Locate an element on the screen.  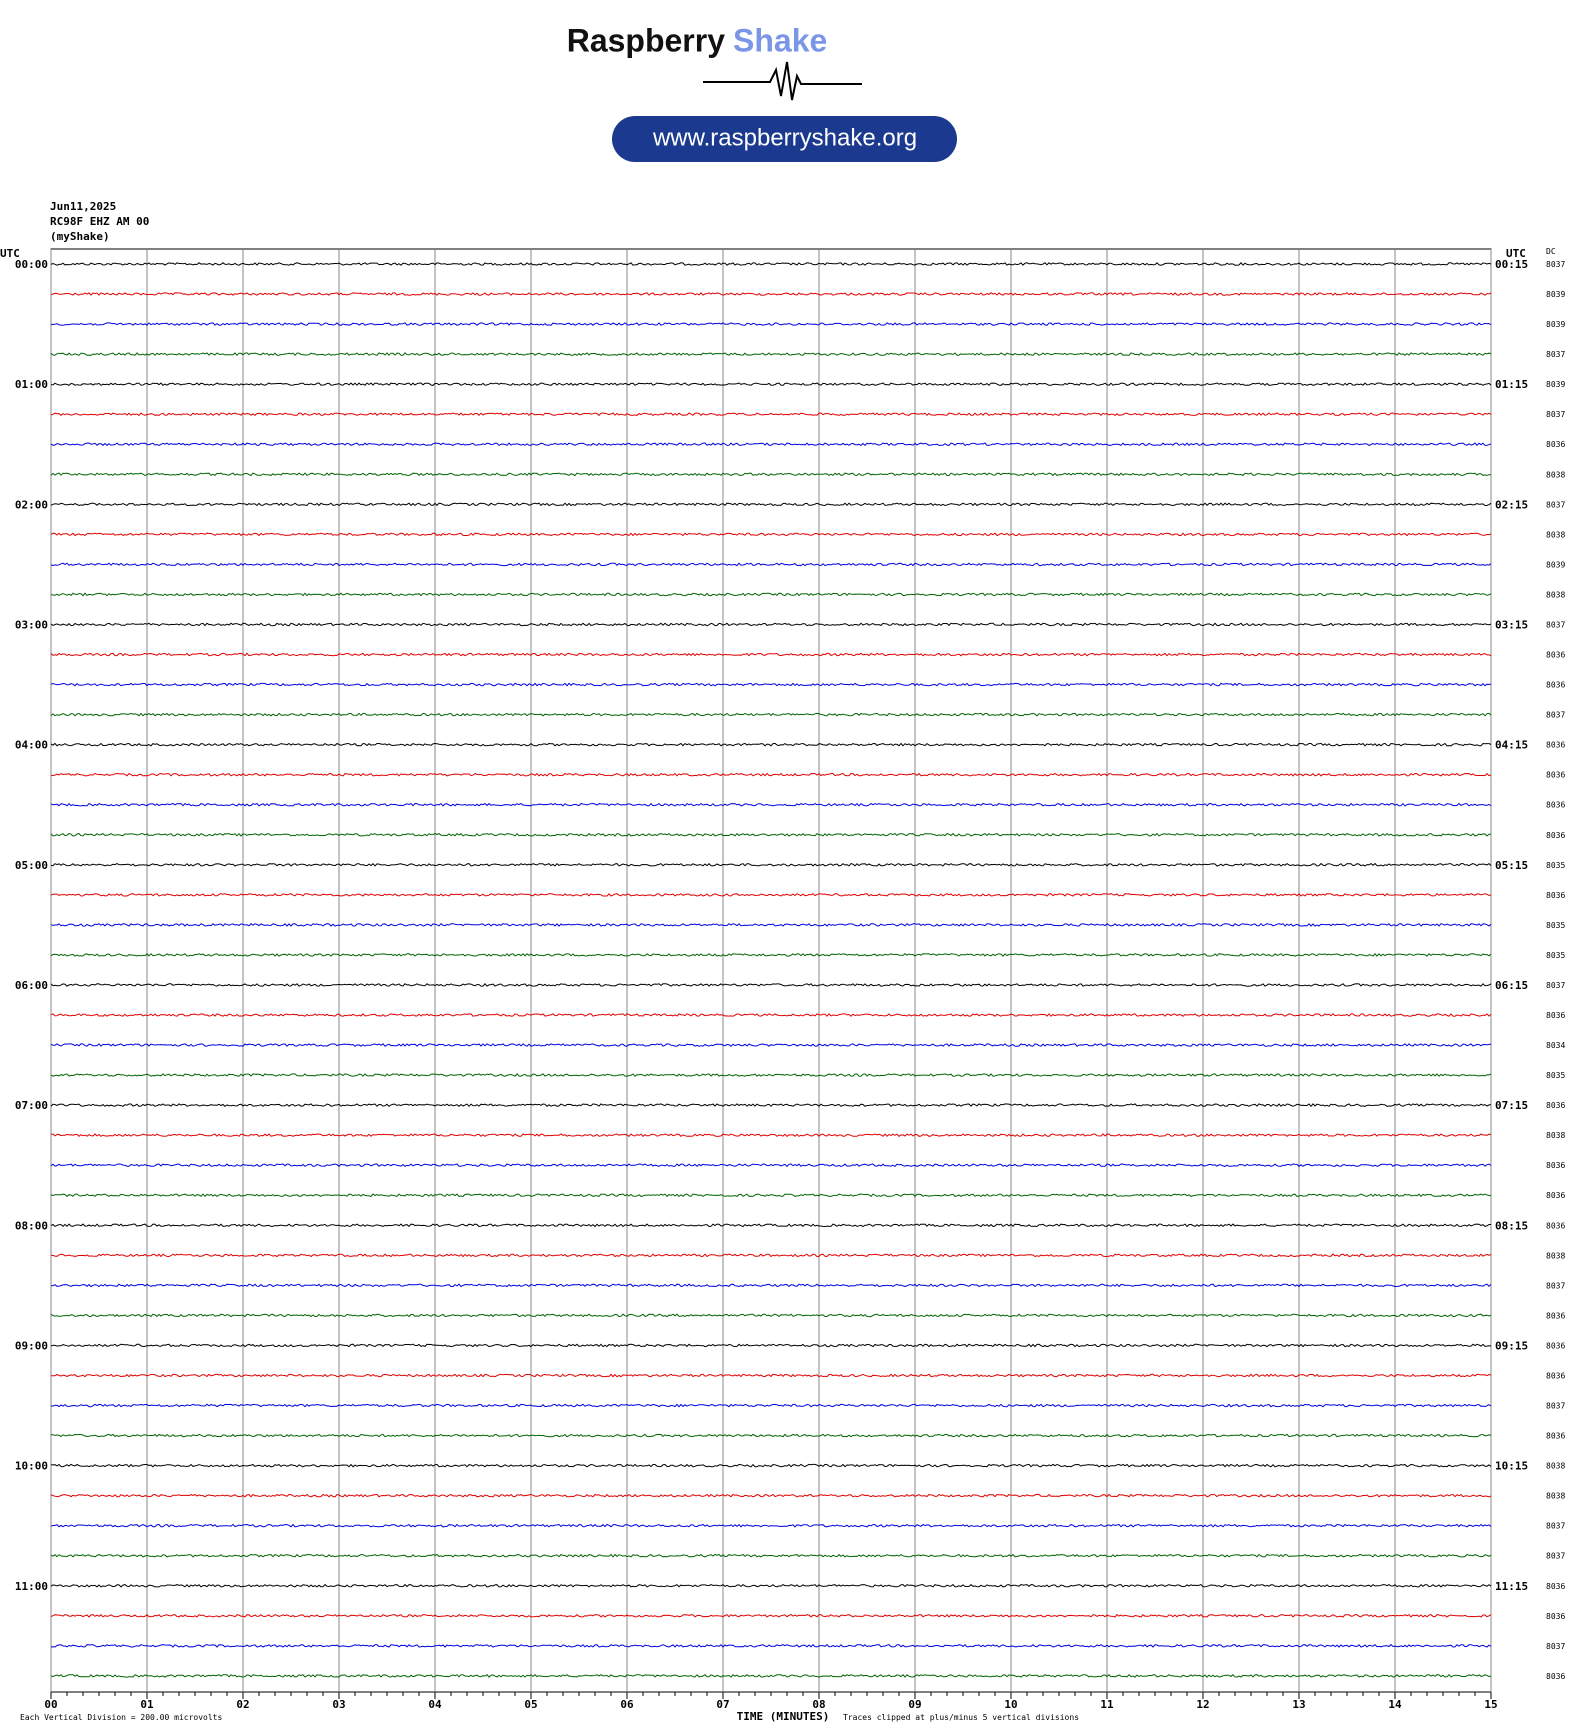
x-tick-label: 14 is located at coordinates (1395, 1704).